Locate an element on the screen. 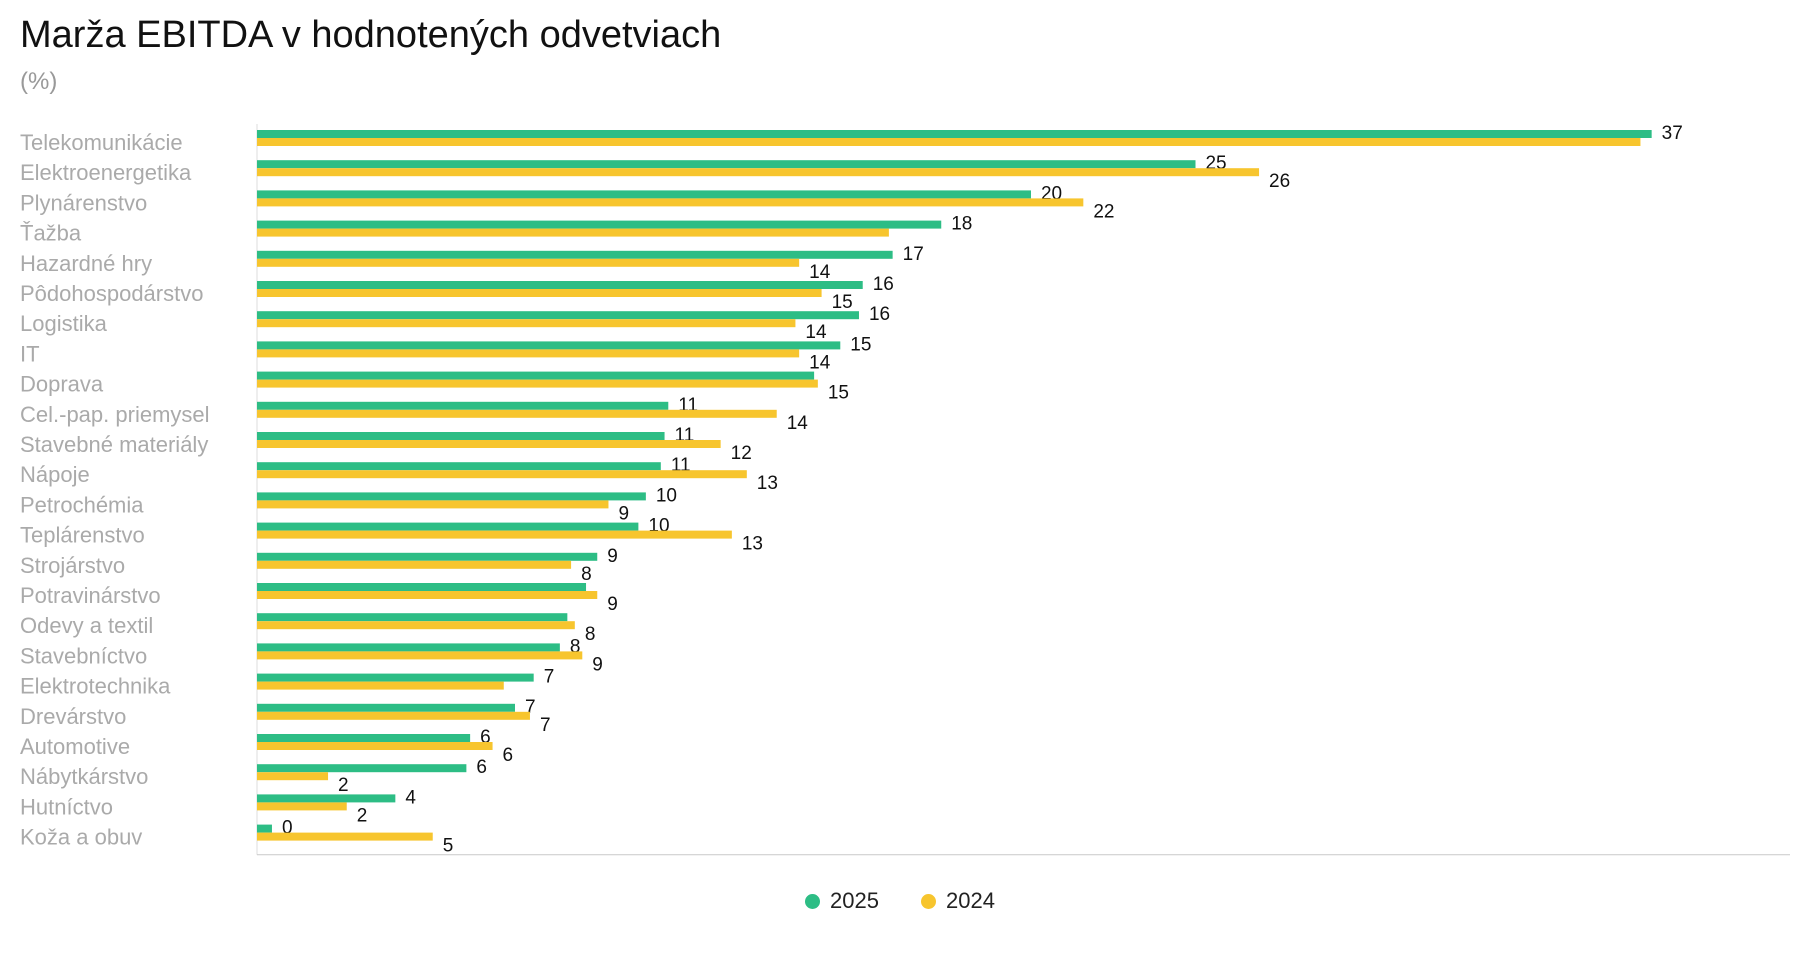  data-label-2025: 10 is located at coordinates (666, 495).